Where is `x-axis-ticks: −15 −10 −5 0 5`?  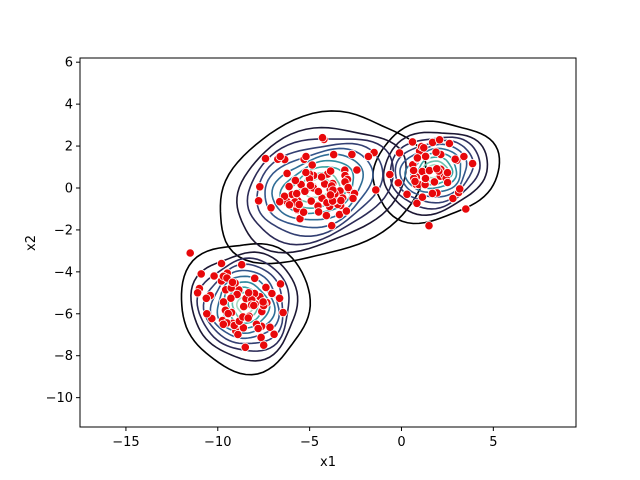 x-axis-ticks: −15 −10 −5 0 5 is located at coordinates (304, 438).